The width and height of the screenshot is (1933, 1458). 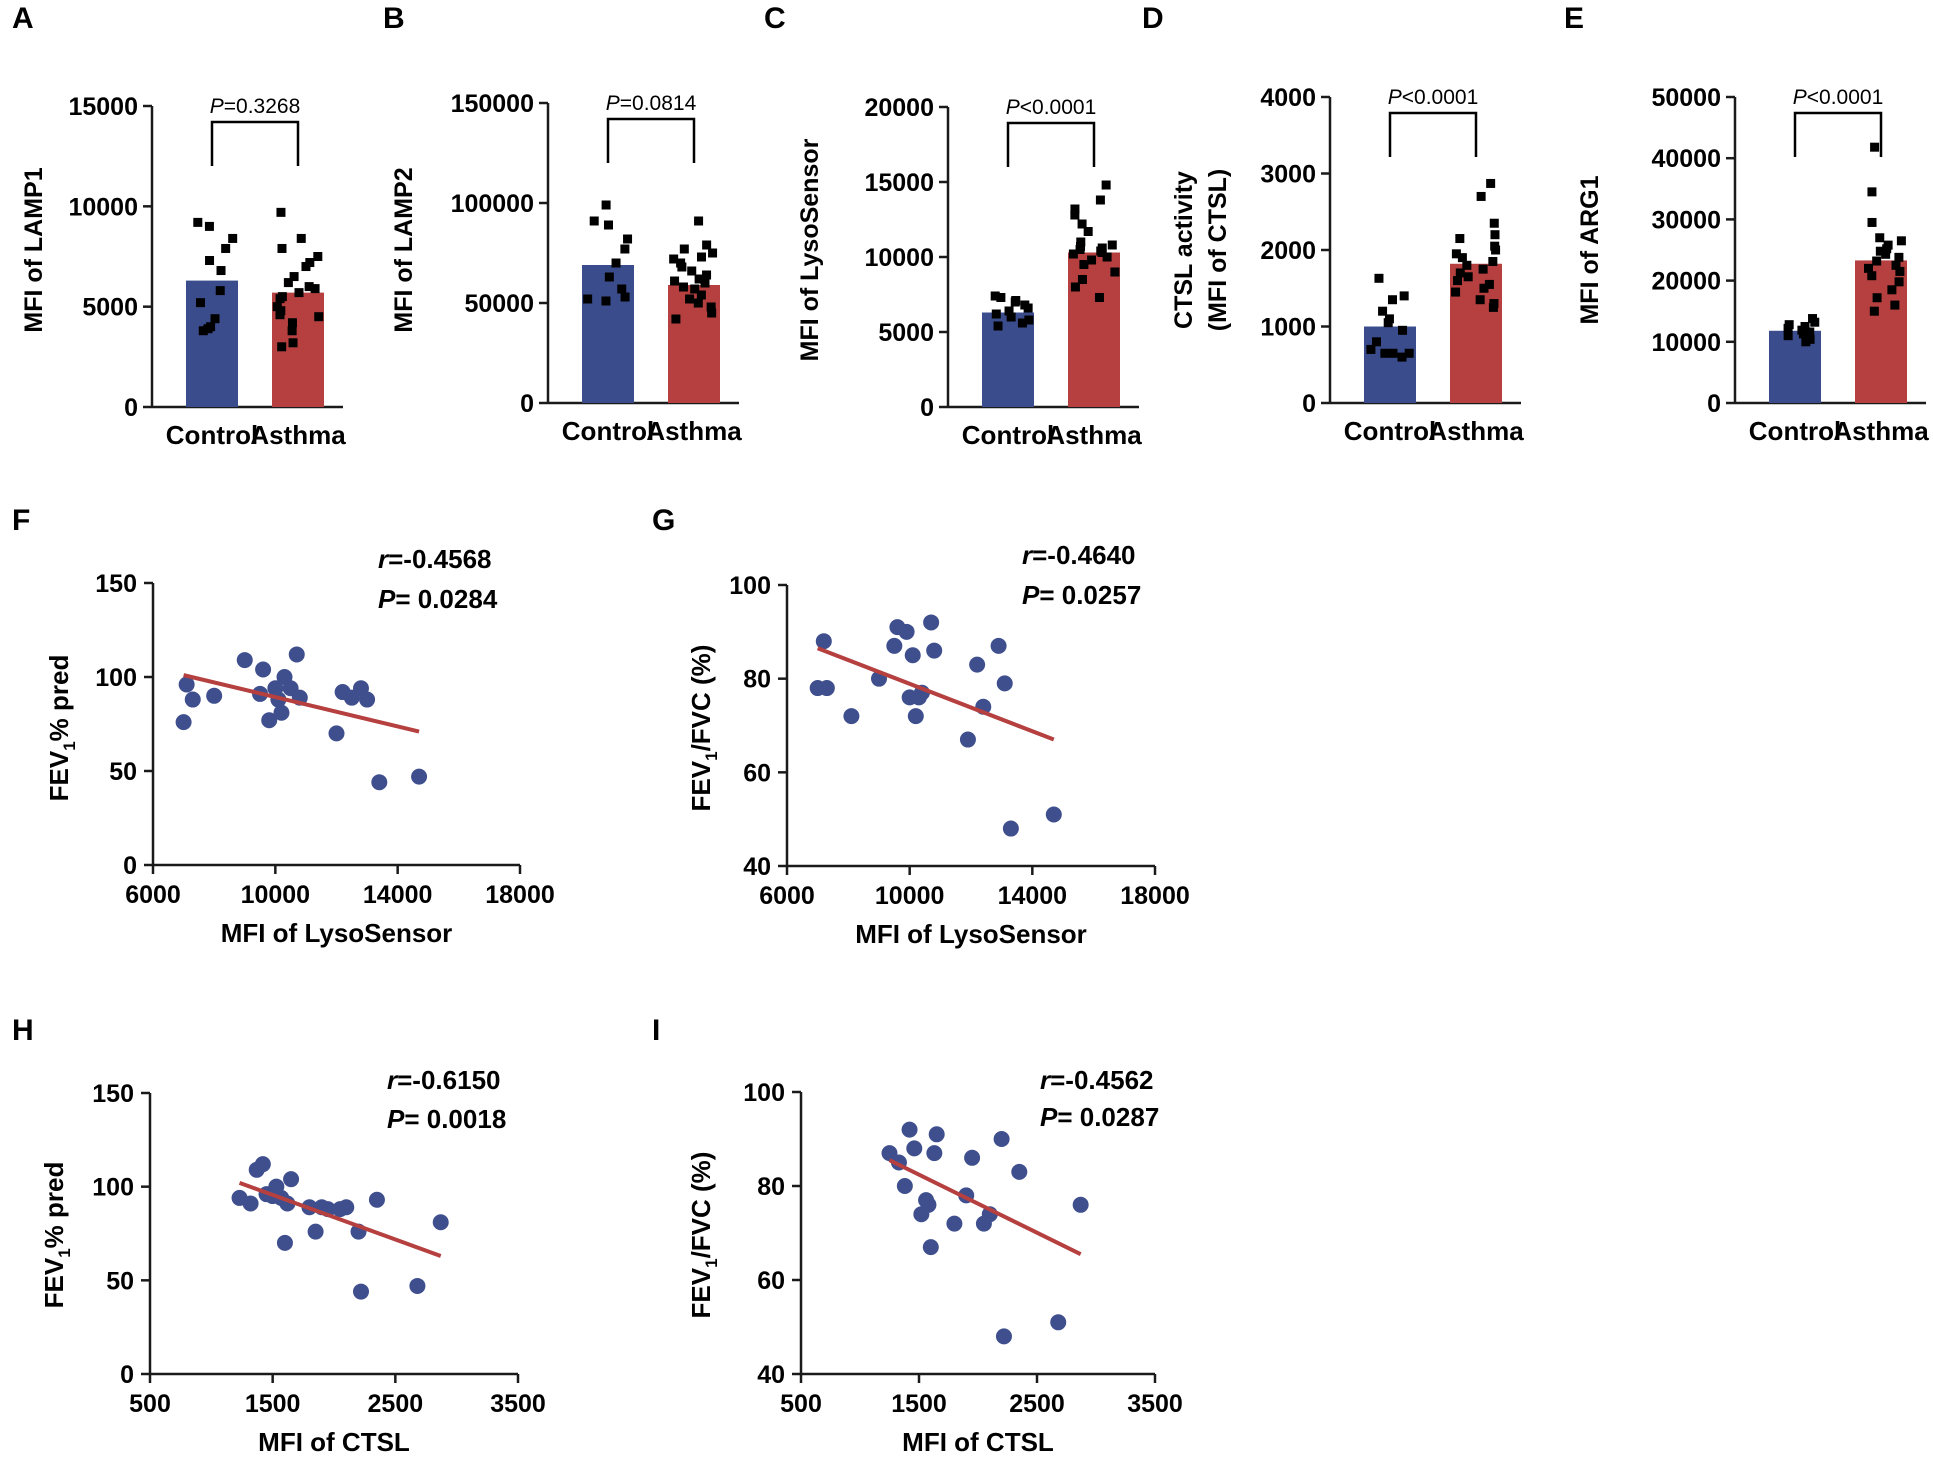 I want to click on y-axis-label-rest: % pred, so click(x=54, y=1205).